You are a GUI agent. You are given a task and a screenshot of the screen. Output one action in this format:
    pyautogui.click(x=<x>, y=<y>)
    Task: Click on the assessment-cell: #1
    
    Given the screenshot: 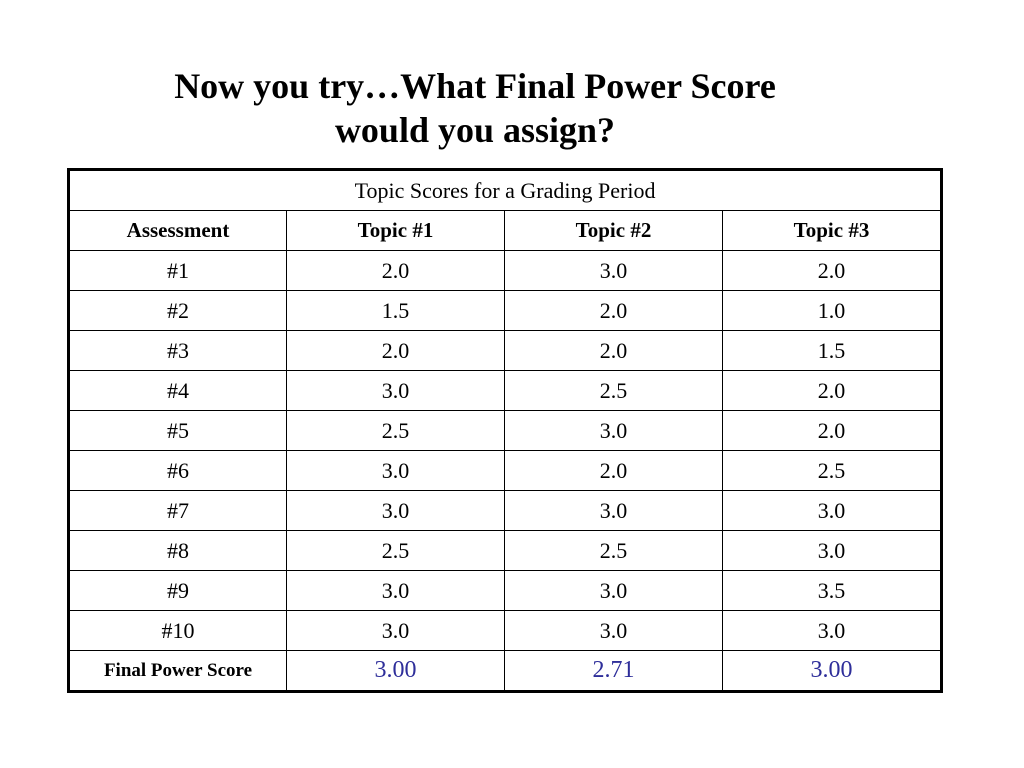 What is the action you would take?
    pyautogui.click(x=177, y=270)
    